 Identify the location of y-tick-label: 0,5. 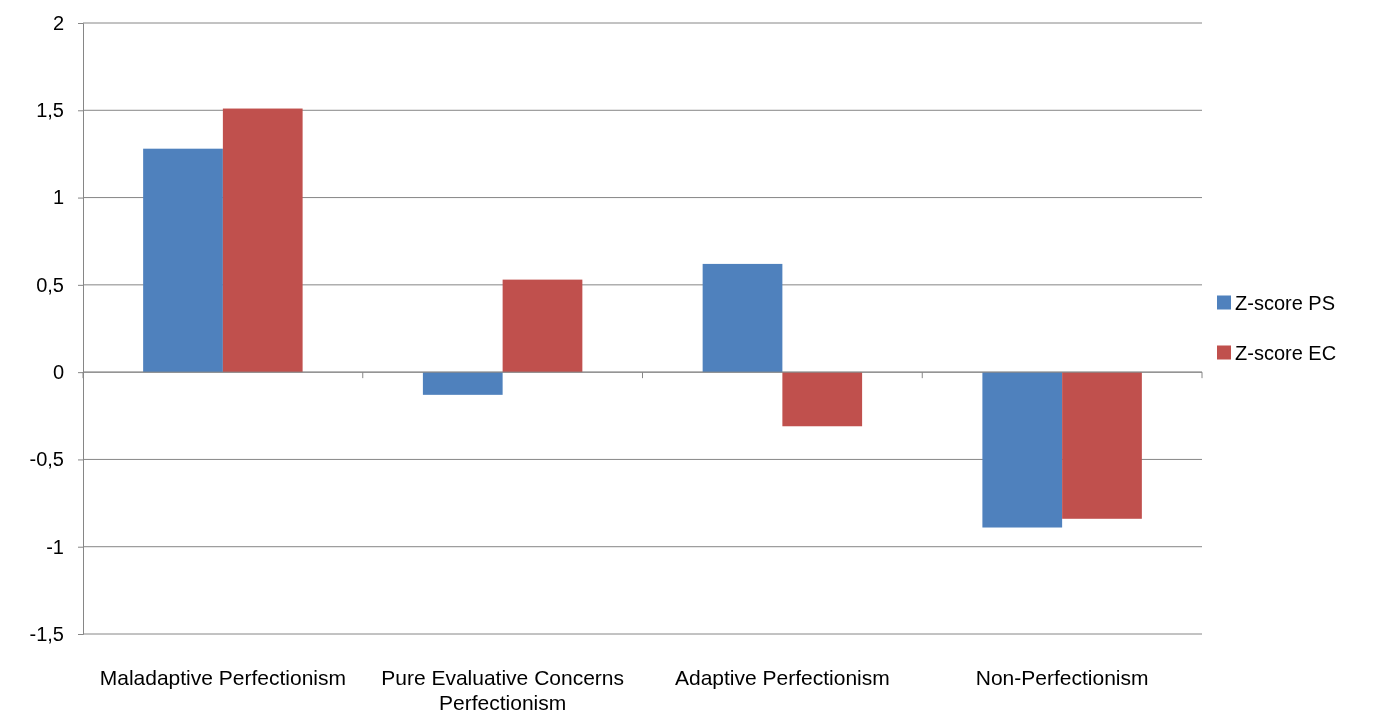
(50, 284).